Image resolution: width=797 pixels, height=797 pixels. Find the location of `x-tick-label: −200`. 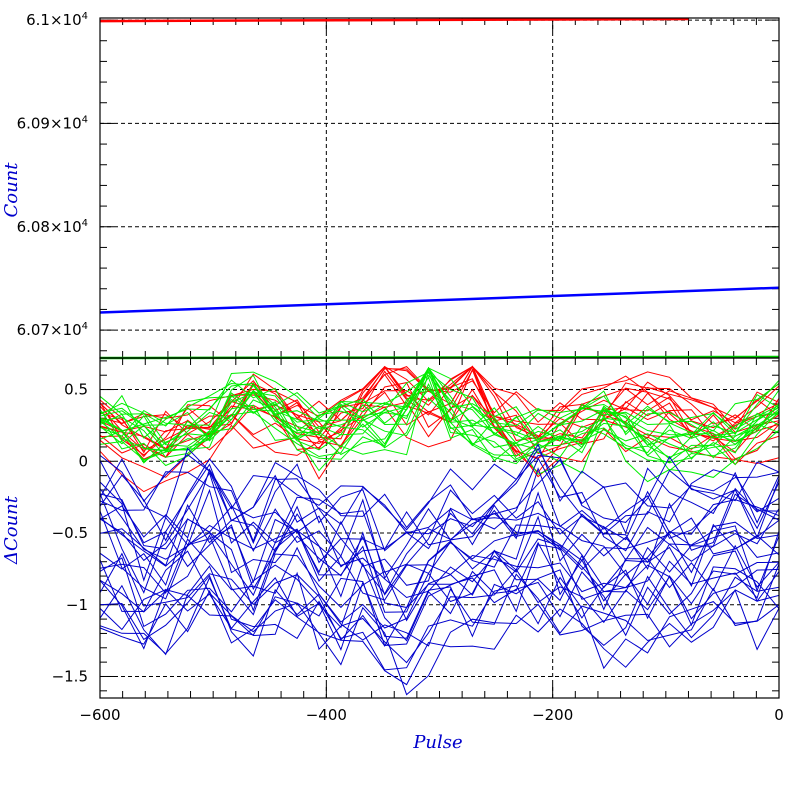

x-tick-label: −200 is located at coordinates (552, 715).